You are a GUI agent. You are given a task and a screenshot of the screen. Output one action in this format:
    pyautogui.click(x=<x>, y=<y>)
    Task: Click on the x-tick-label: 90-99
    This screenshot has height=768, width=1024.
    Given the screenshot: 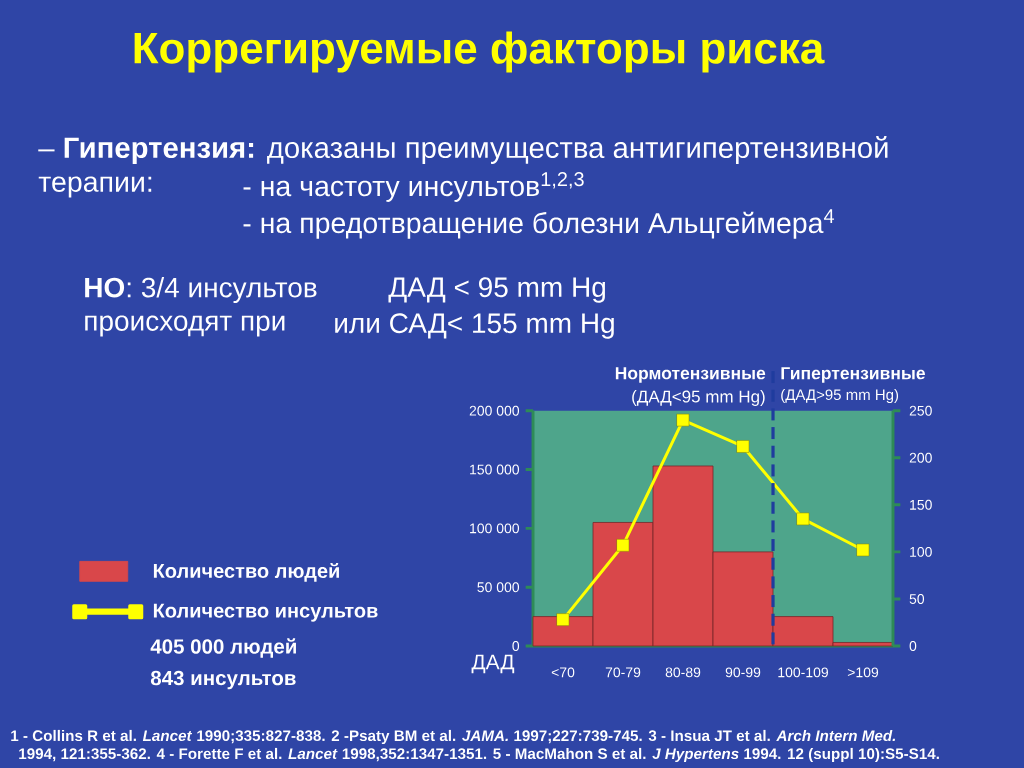 What is the action you would take?
    pyautogui.click(x=743, y=672)
    